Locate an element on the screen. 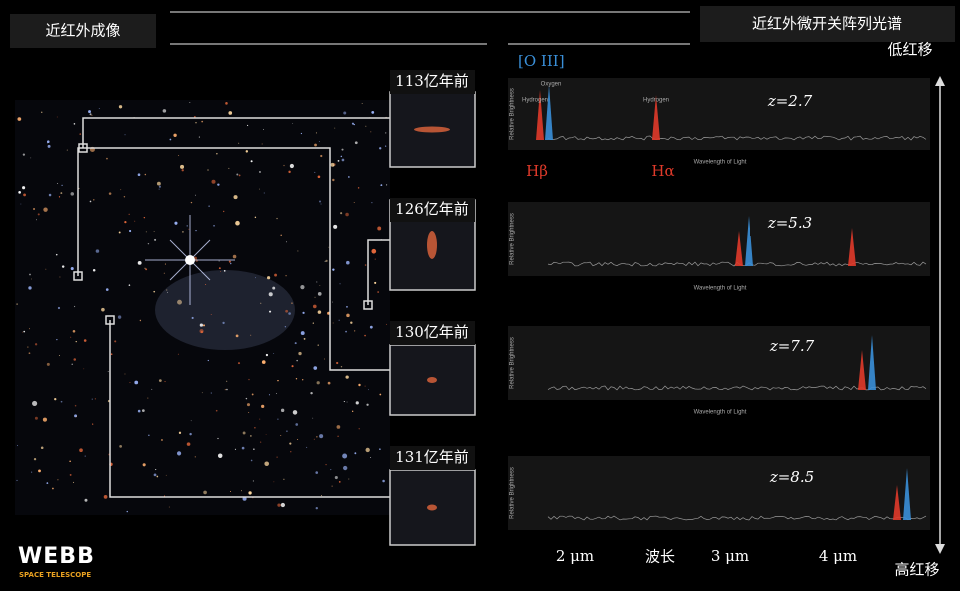  hbeta-label: Hβ is located at coordinates (537, 171).